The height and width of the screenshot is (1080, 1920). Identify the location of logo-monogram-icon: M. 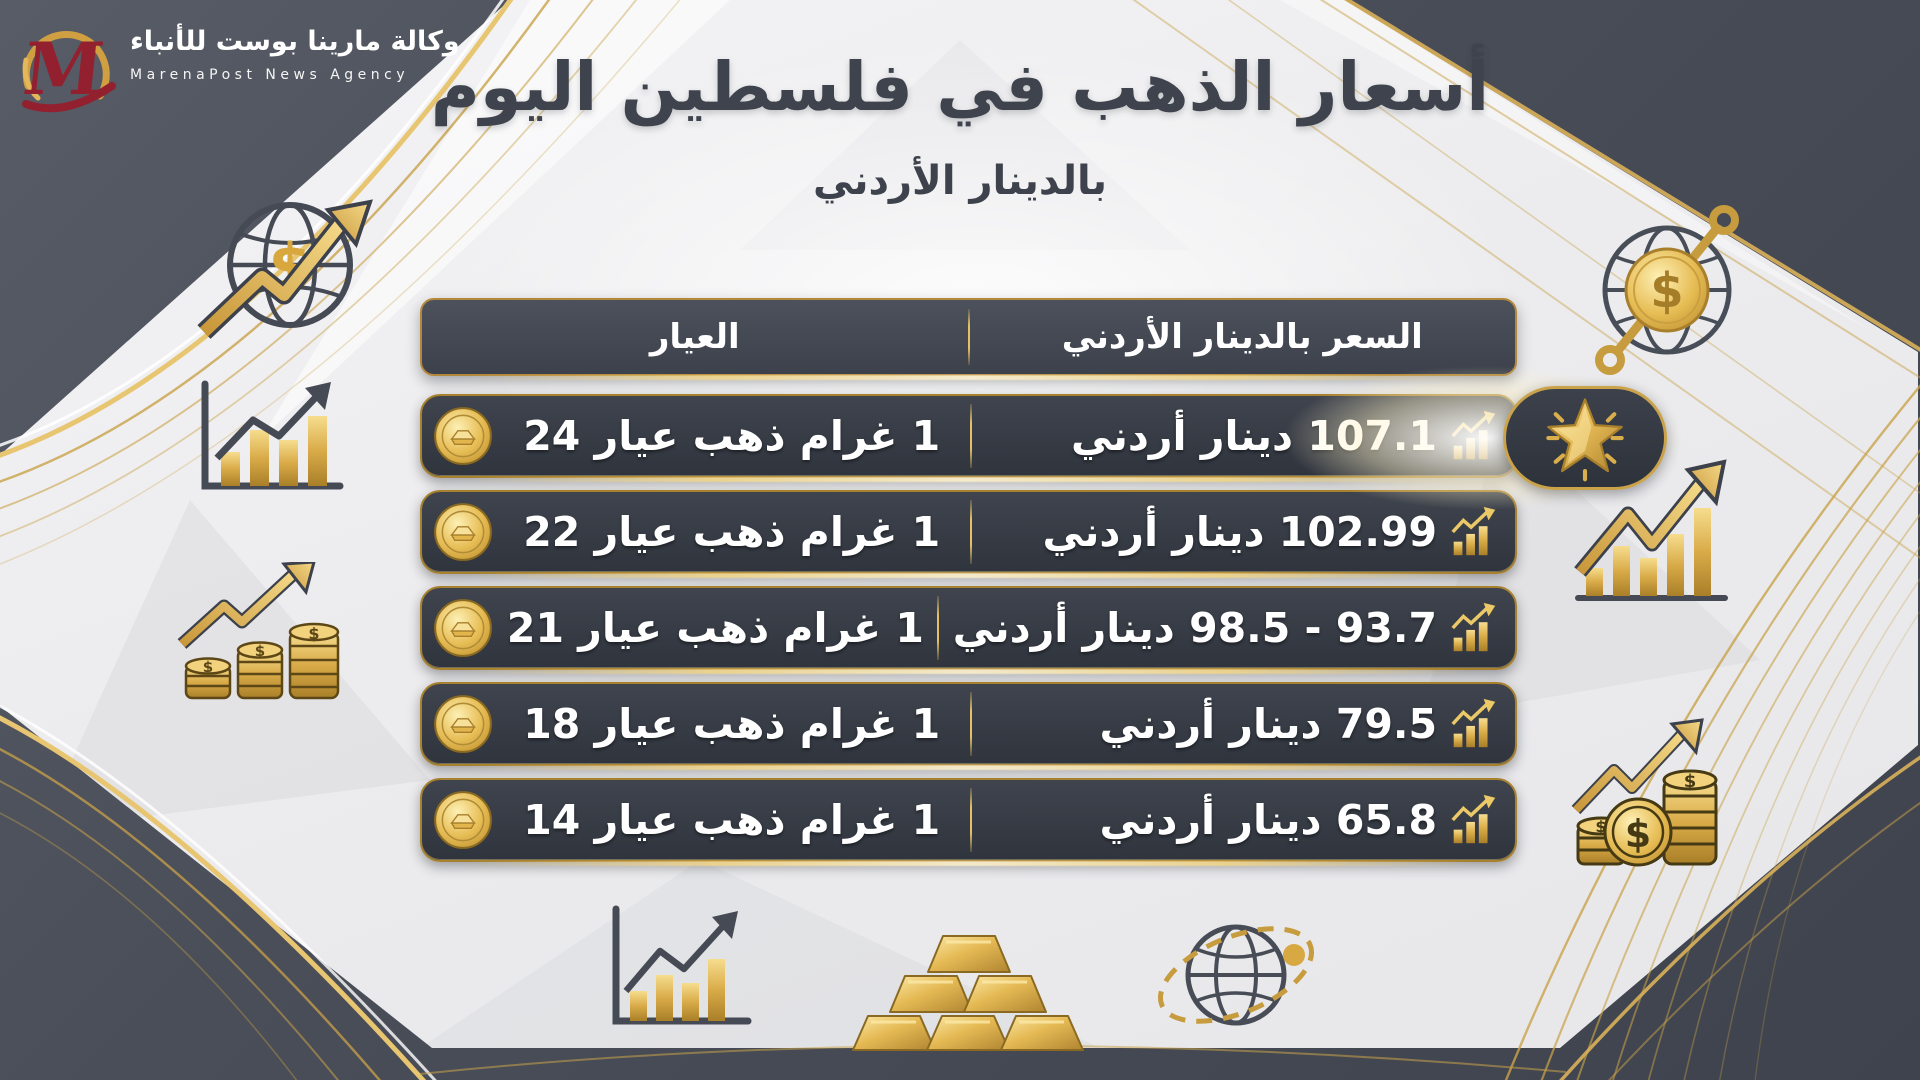
(67, 70).